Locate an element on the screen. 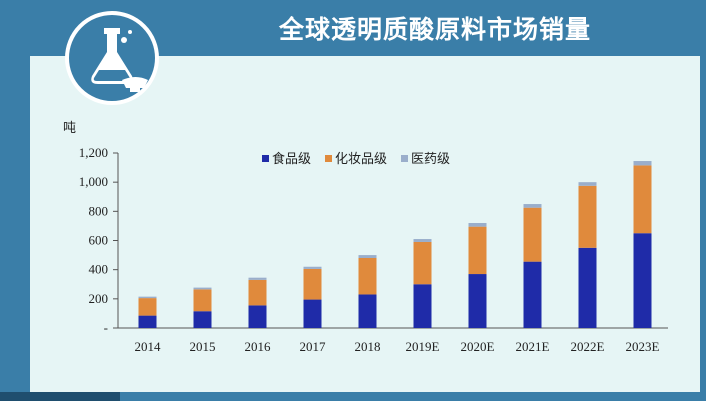  footer-strip is located at coordinates (353, 396).